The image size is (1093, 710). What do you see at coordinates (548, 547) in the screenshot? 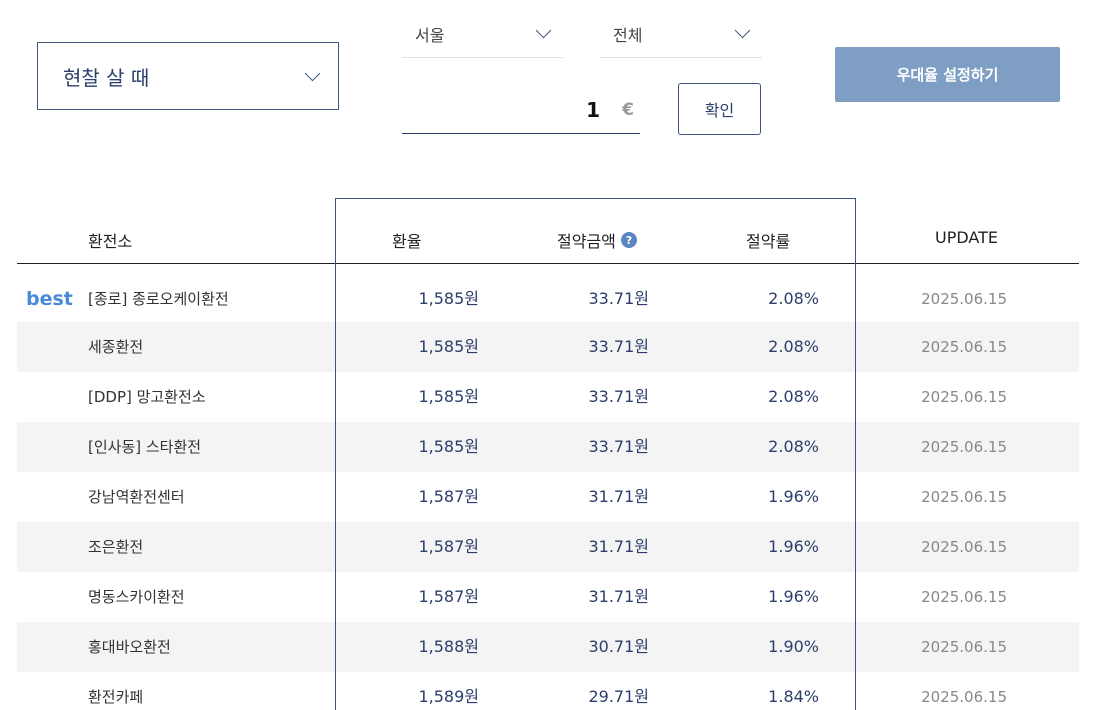
I see `table-row: 조은환전 1,587원 31.71원 1.96% 2025.06.15` at bounding box center [548, 547].